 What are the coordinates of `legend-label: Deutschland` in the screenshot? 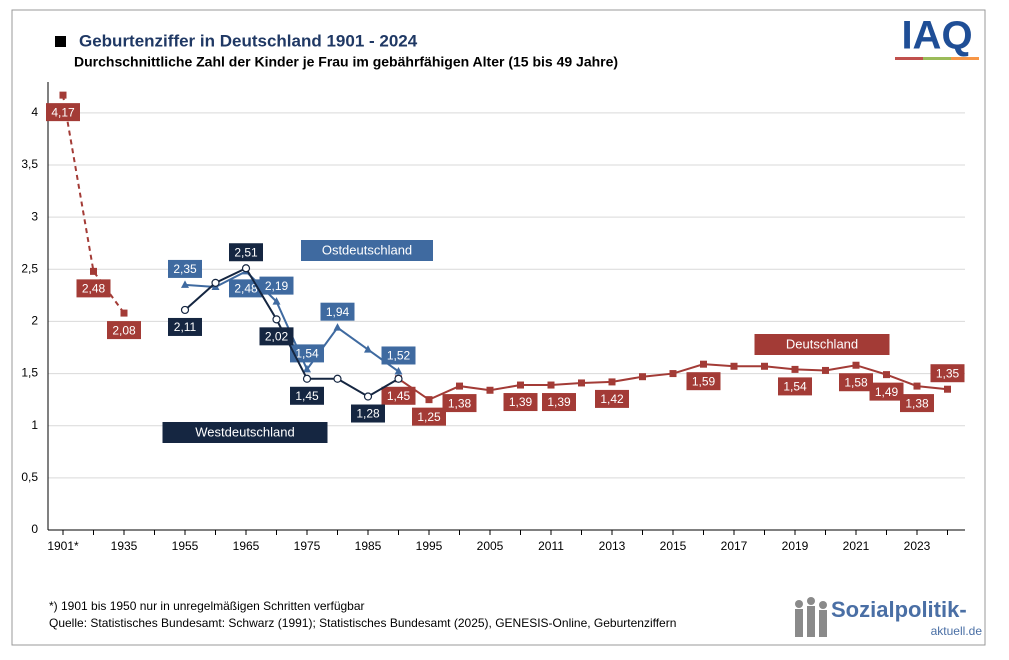 It's located at (822, 343).